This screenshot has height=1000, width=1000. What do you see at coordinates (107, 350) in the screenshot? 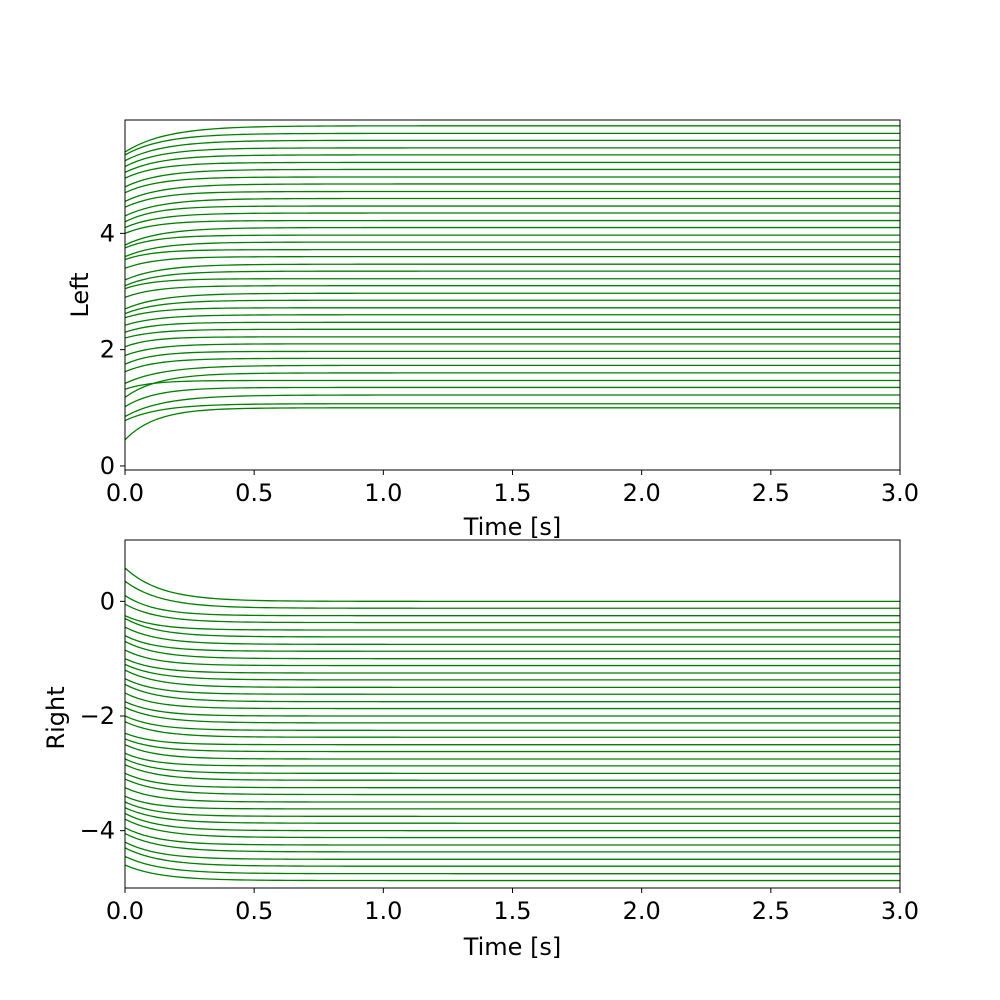
I see `left-y-tick-label-2: 2` at bounding box center [107, 350].